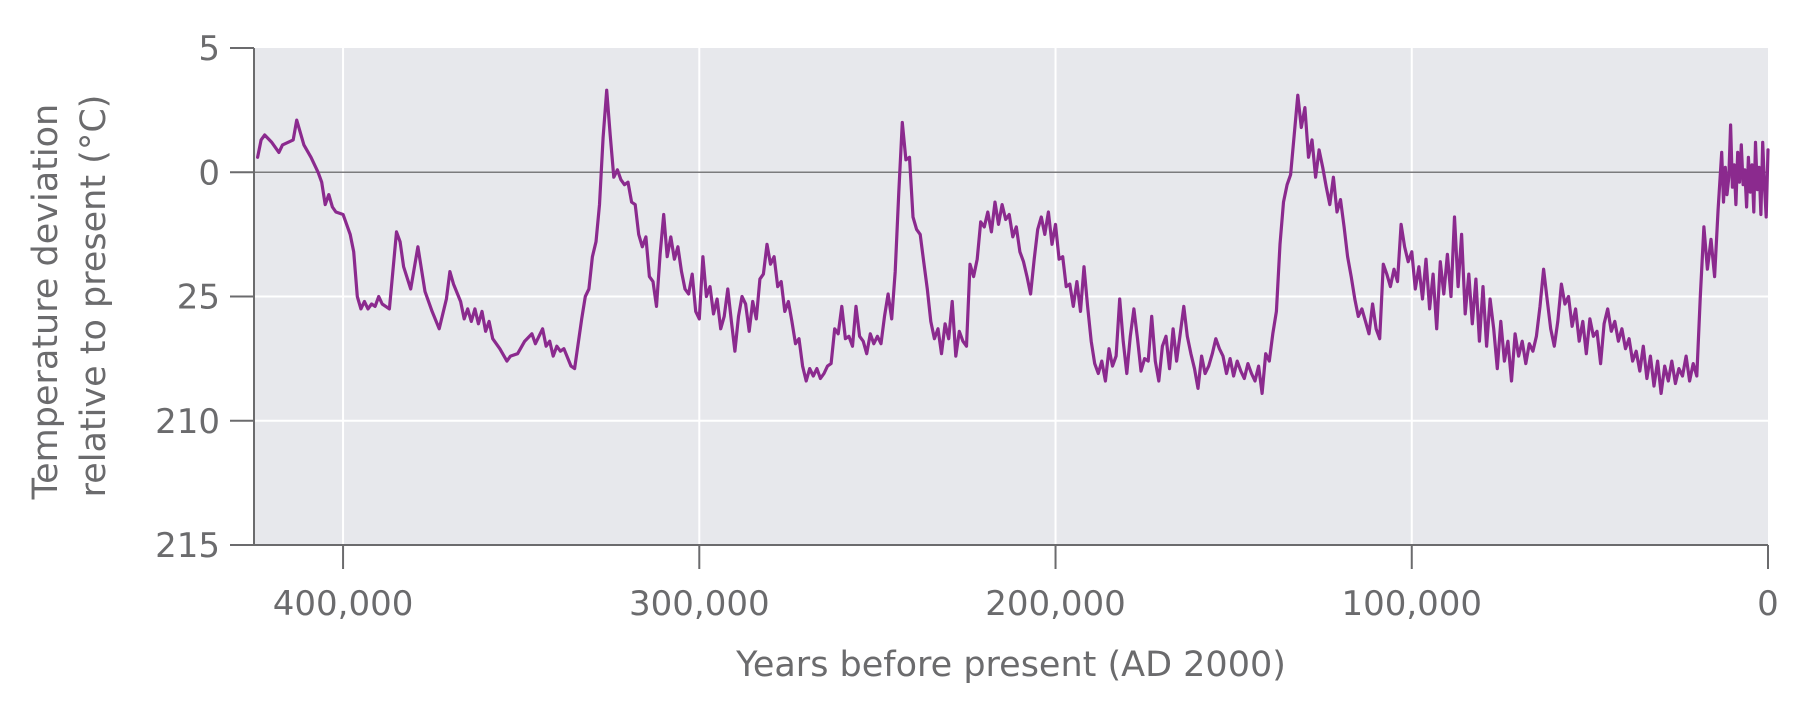  I want to click on y-axis-ticks: 5 0 25 210 215, so click(204, 297).